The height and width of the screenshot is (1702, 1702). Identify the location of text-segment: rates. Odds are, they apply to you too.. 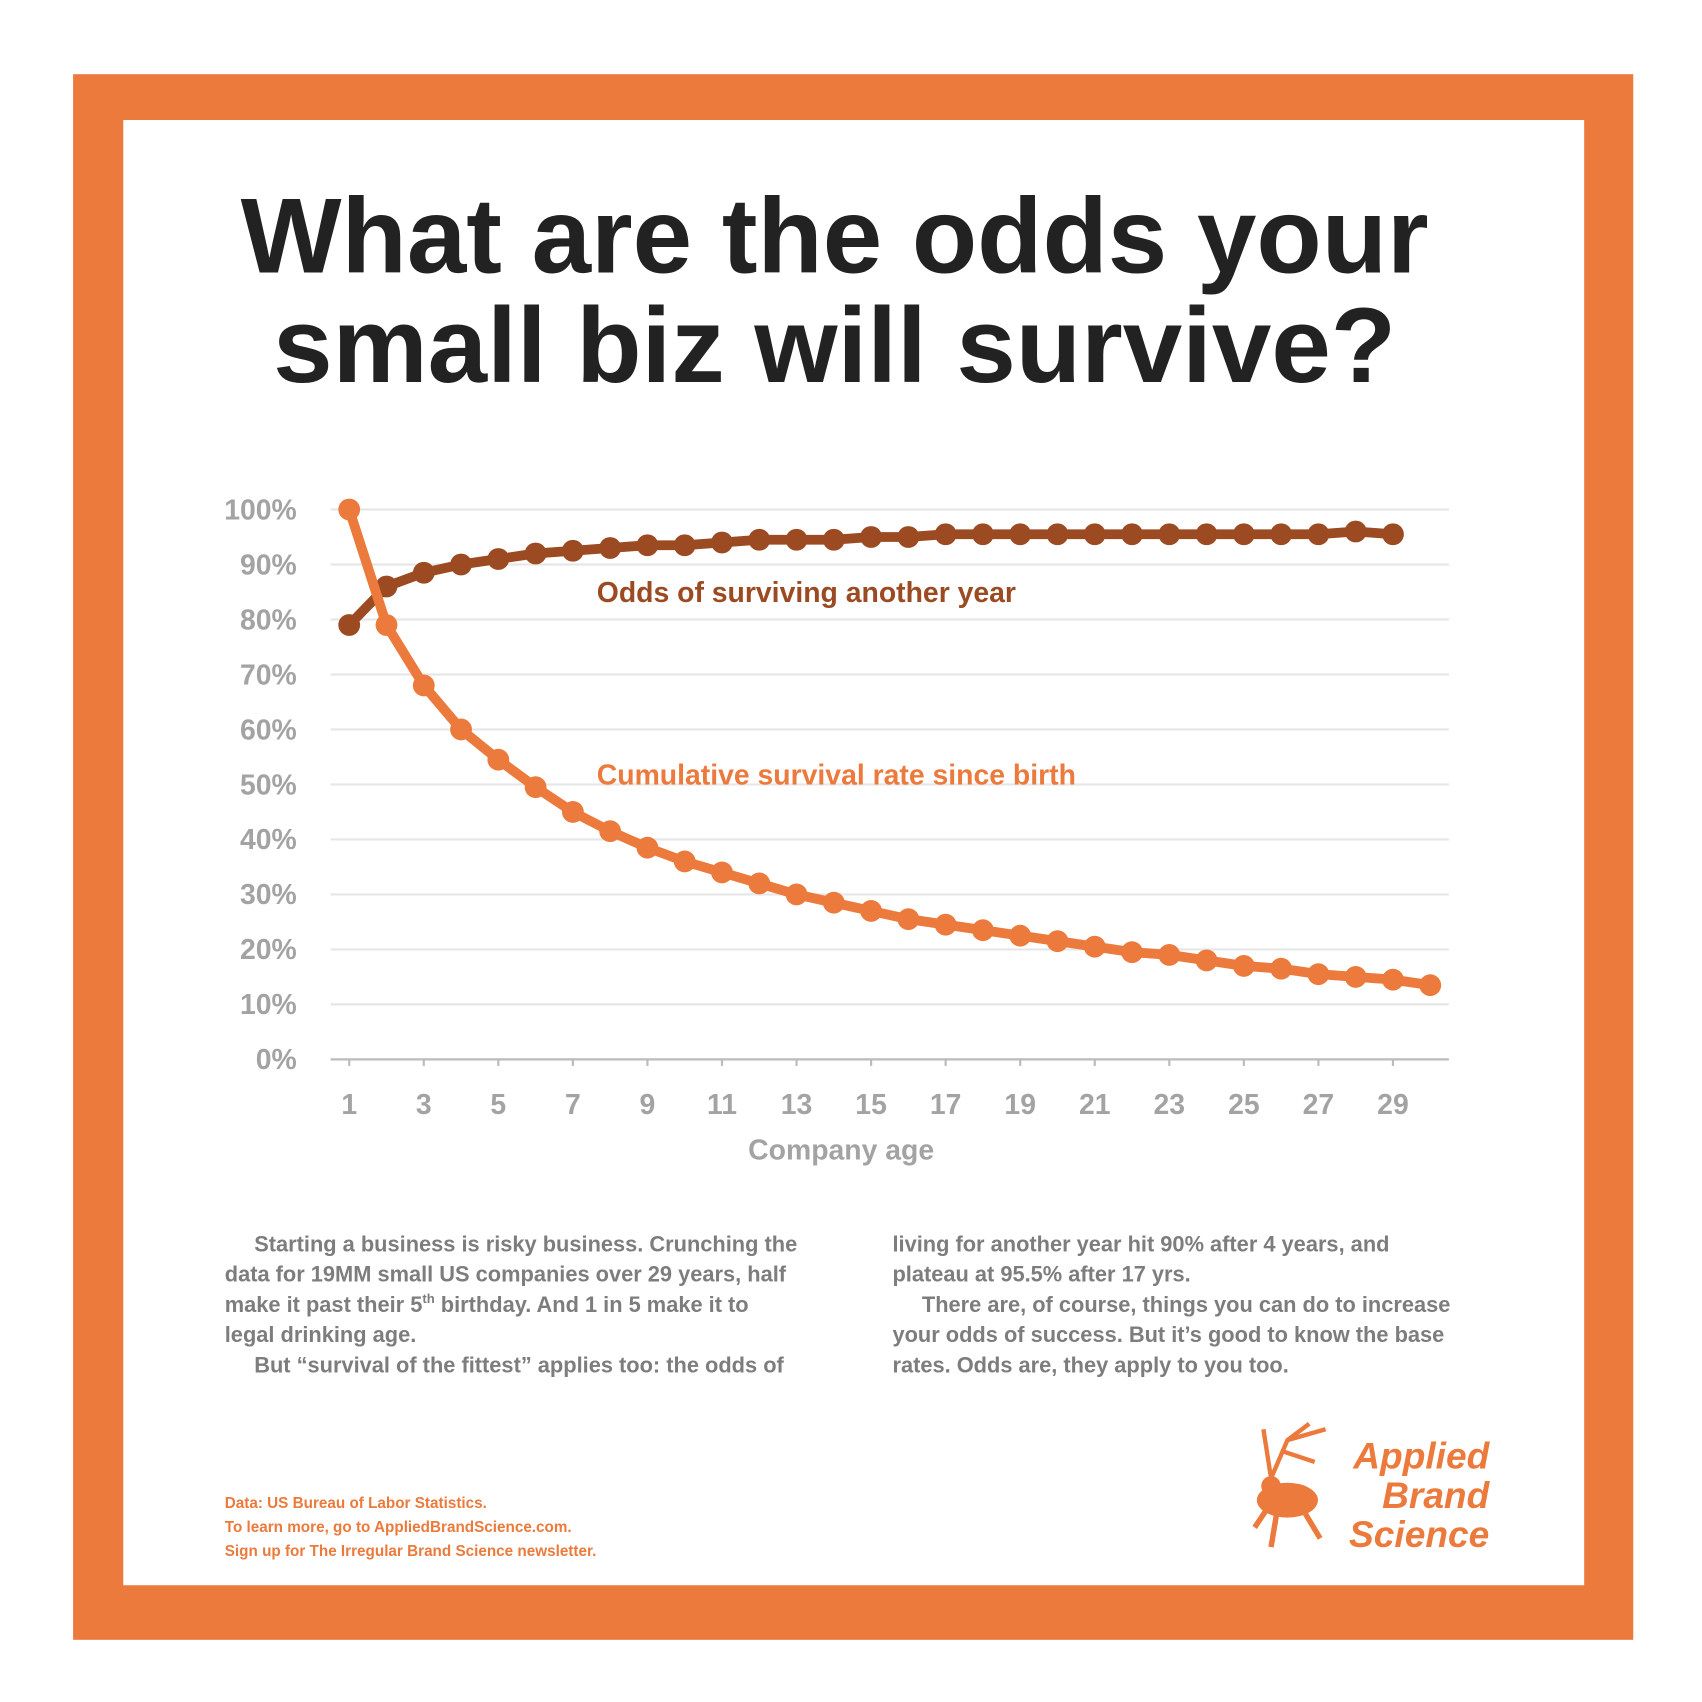
(1090, 1364).